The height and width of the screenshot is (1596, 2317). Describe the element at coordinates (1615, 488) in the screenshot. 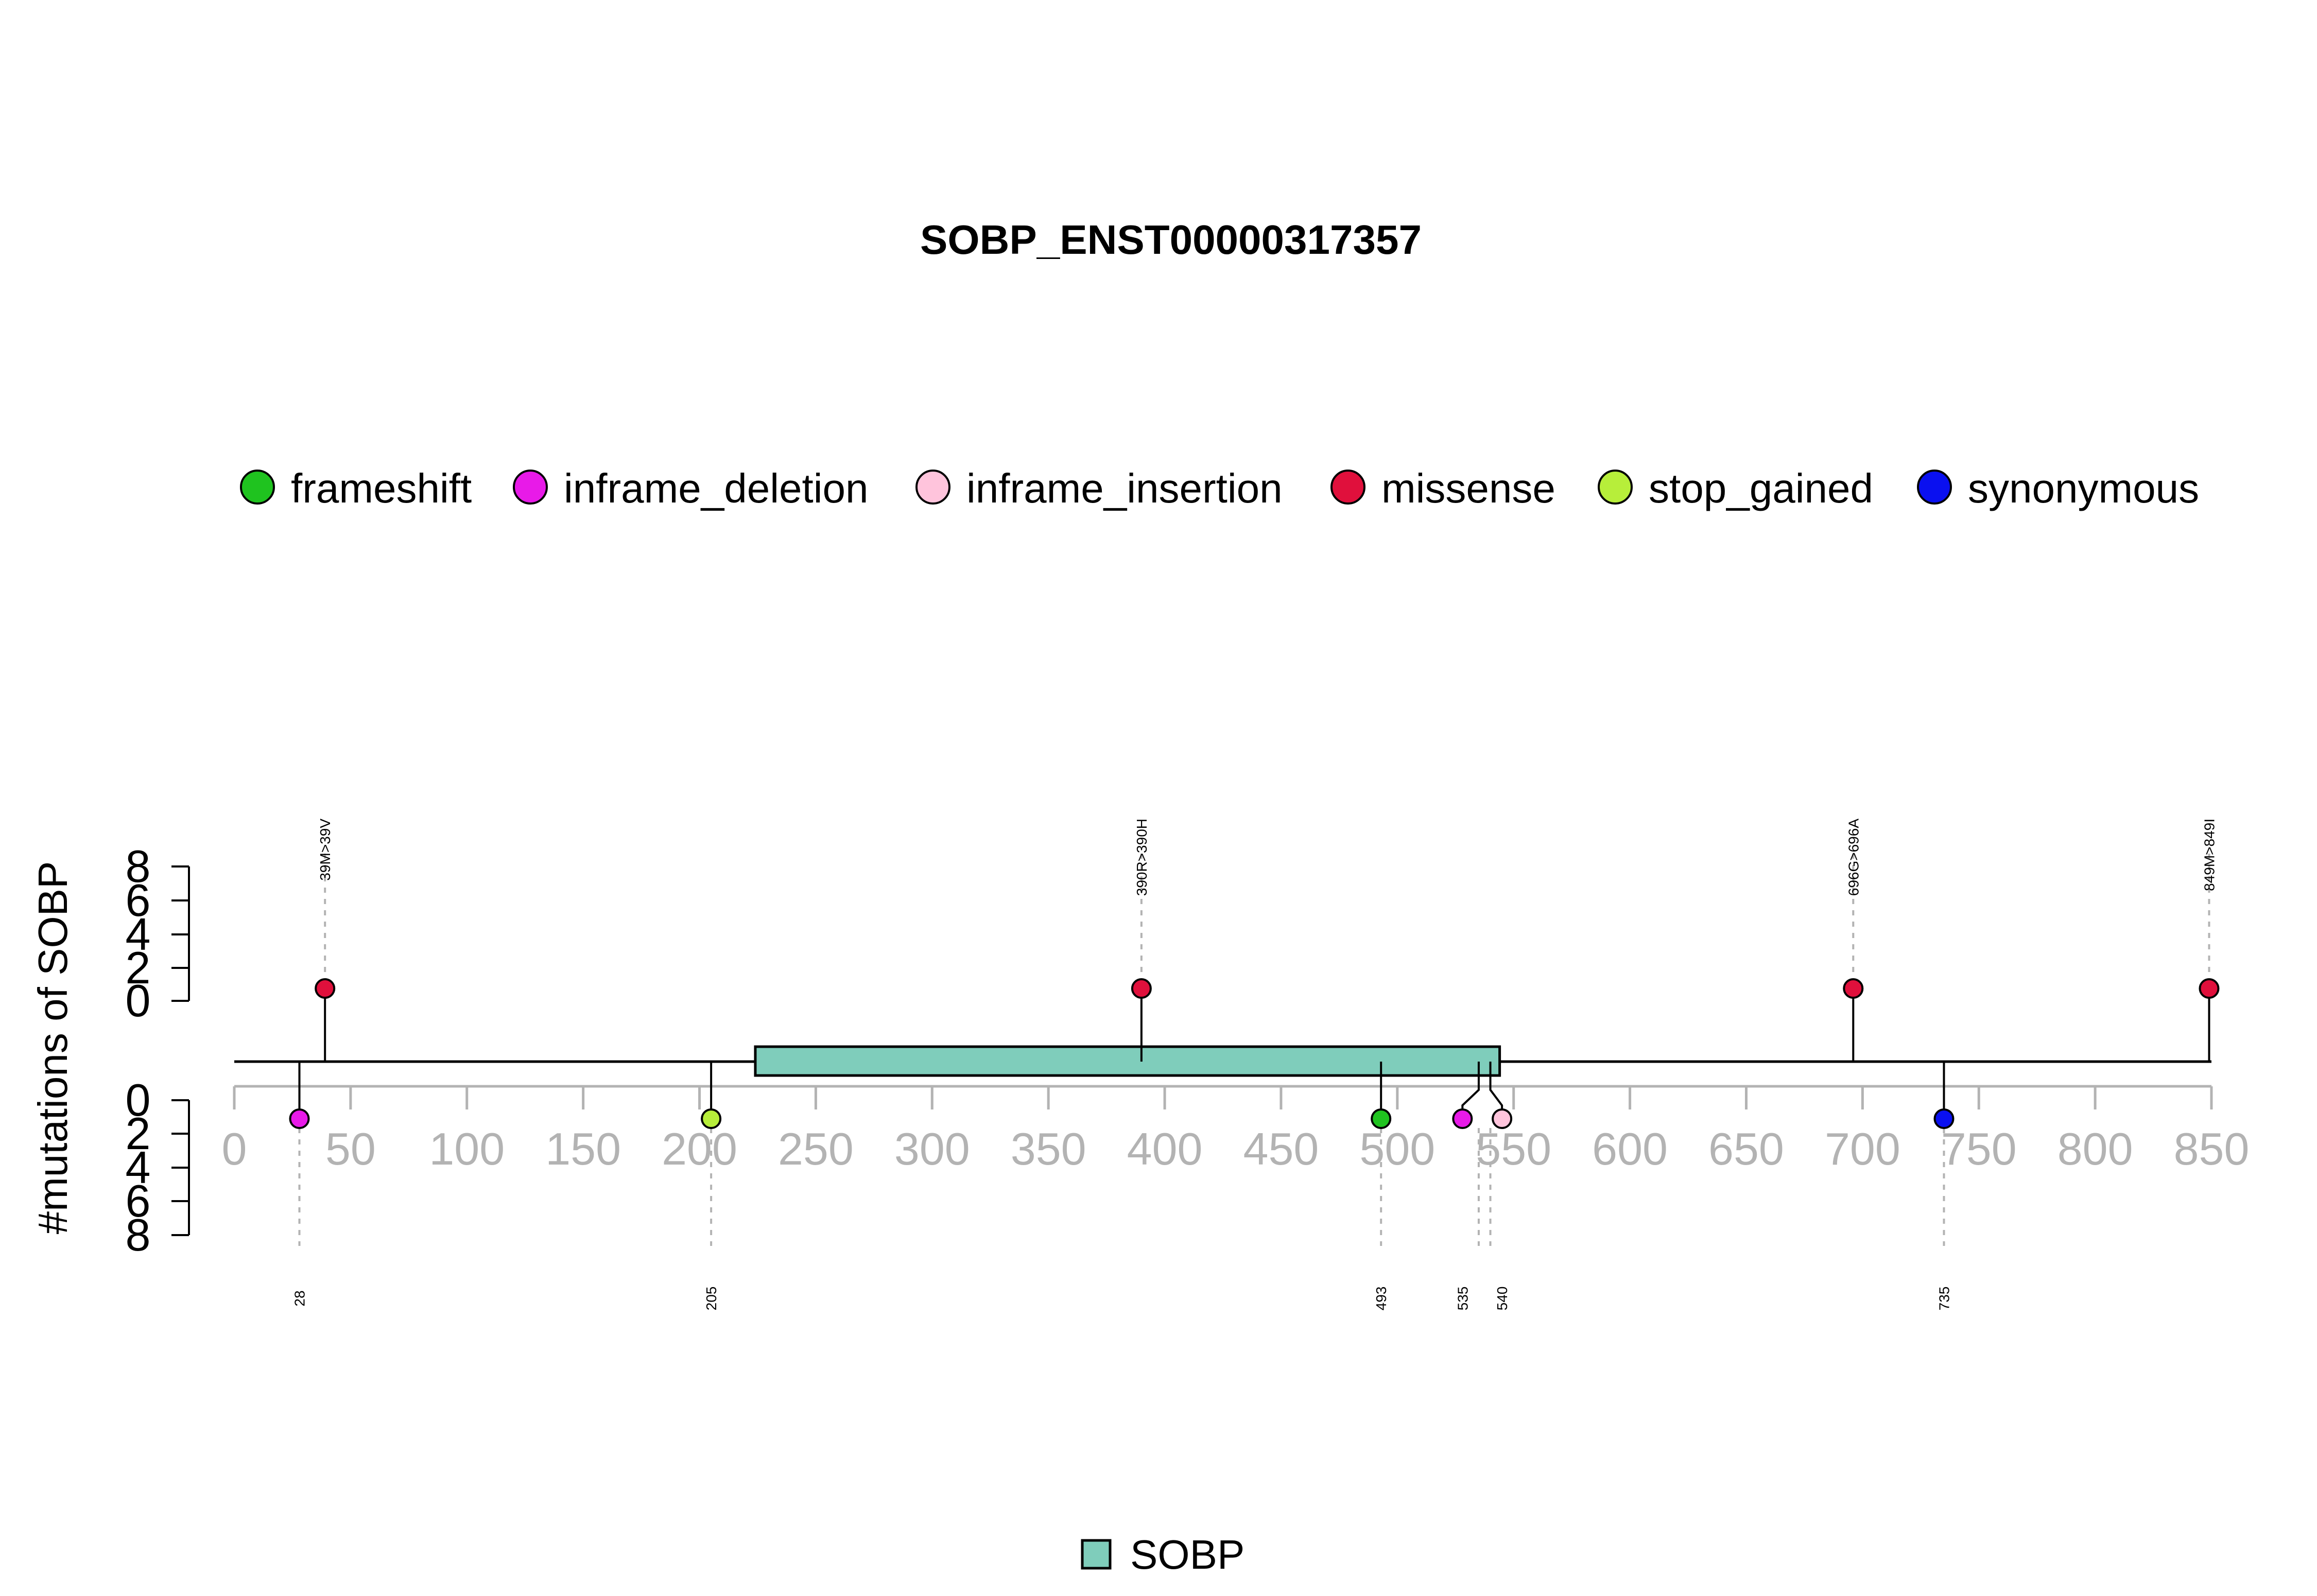

I see `legend-marker-stop_gained` at that location.